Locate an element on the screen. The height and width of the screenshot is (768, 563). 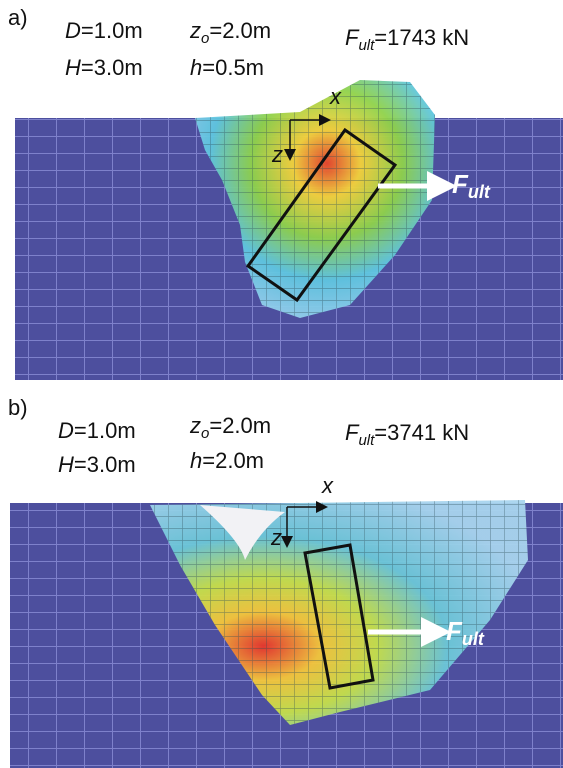
parameter: h=0.5m is located at coordinates (227, 67).